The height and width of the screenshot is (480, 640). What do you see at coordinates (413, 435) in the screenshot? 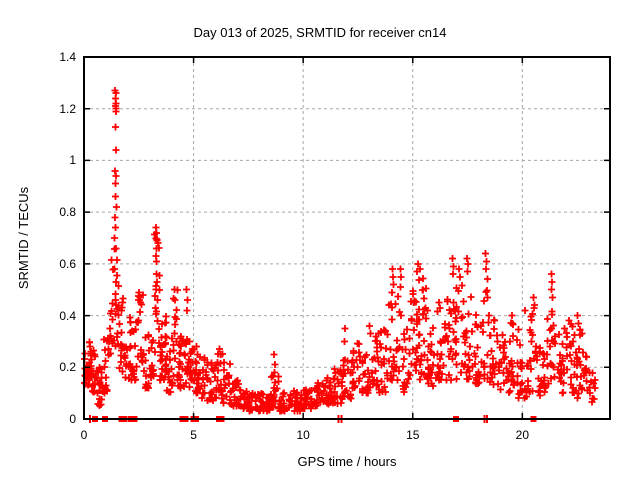
I see `x-tick-label: 15` at bounding box center [413, 435].